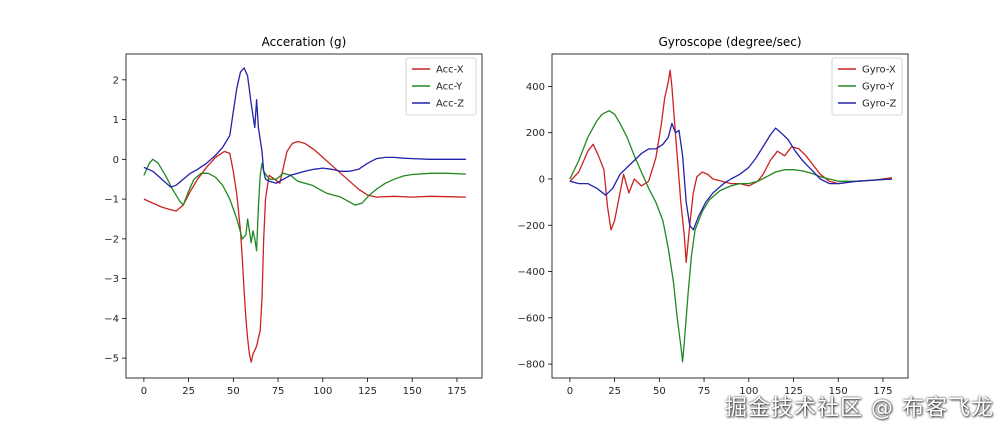 This screenshot has height=432, width=1008. Describe the element at coordinates (879, 104) in the screenshot. I see `legend-label: Gyro-Z` at that location.